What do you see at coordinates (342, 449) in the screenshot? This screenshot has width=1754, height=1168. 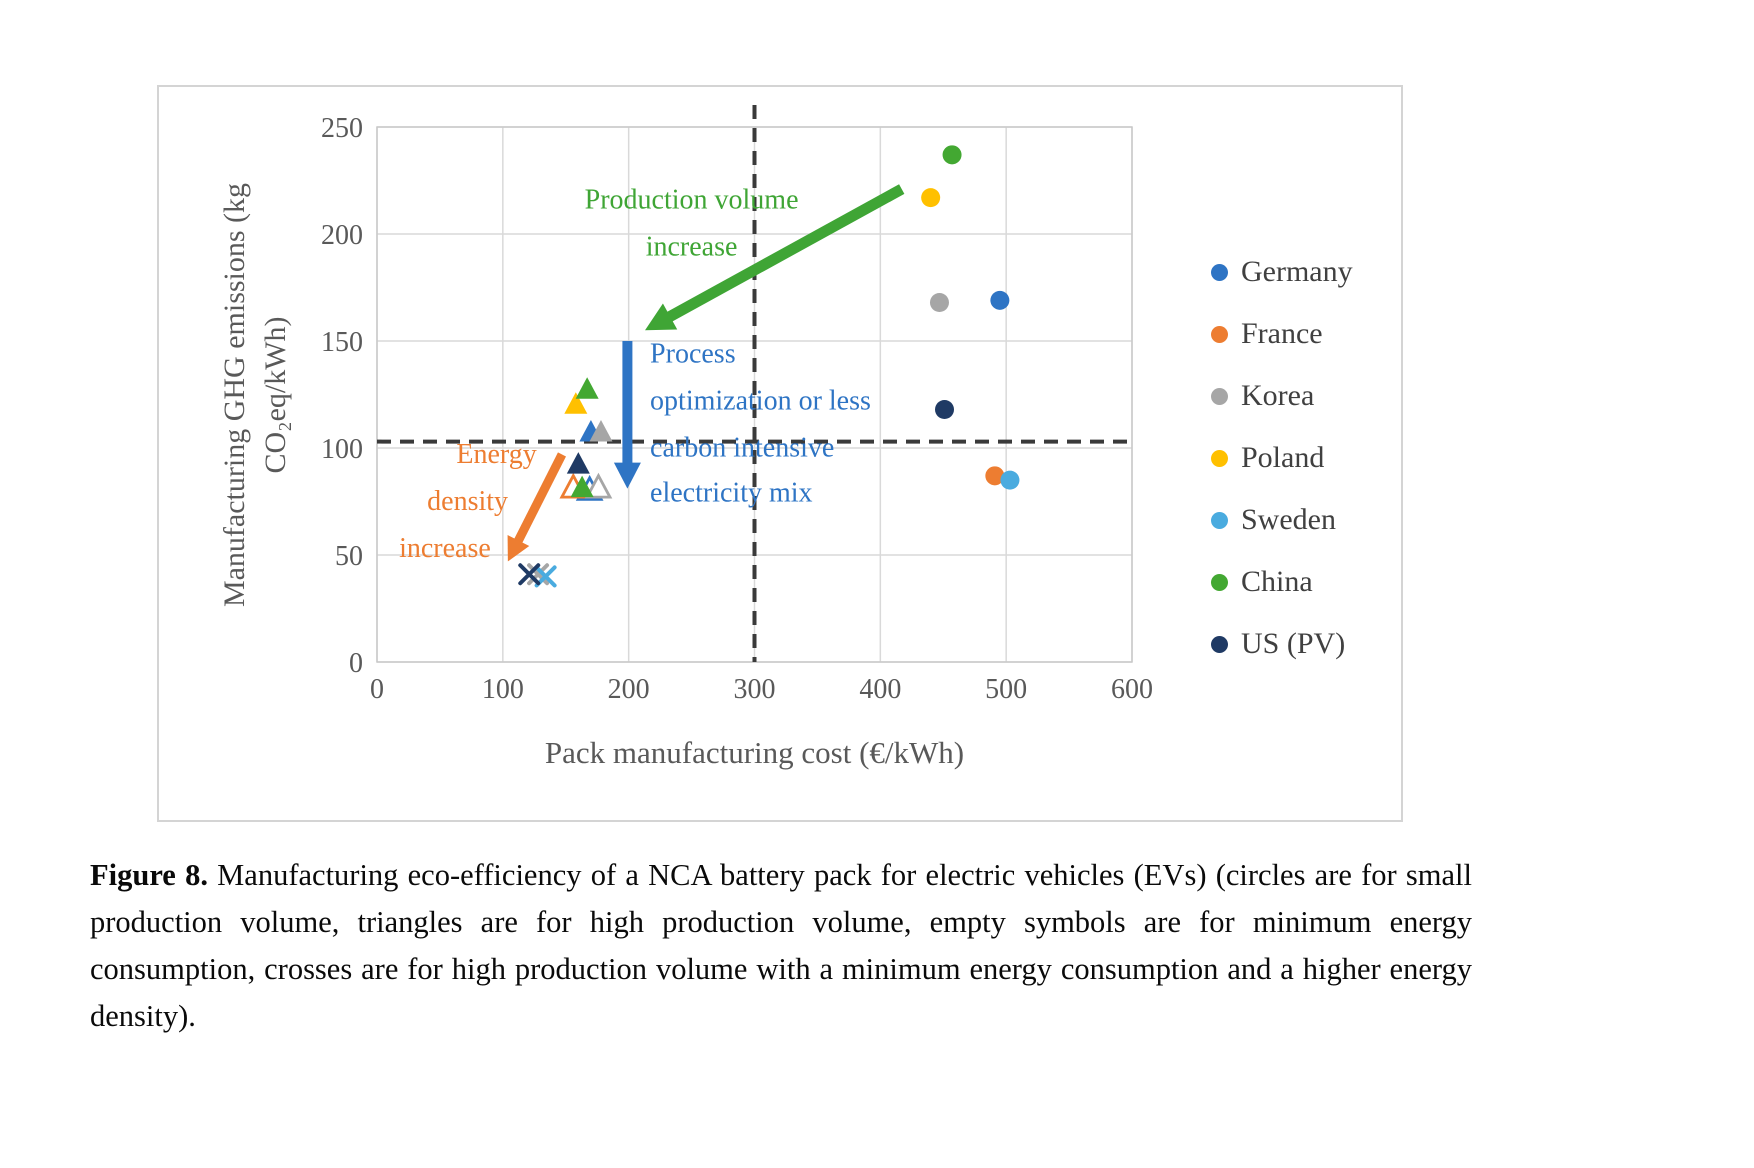 I see `y-tick-label: 100` at bounding box center [342, 449].